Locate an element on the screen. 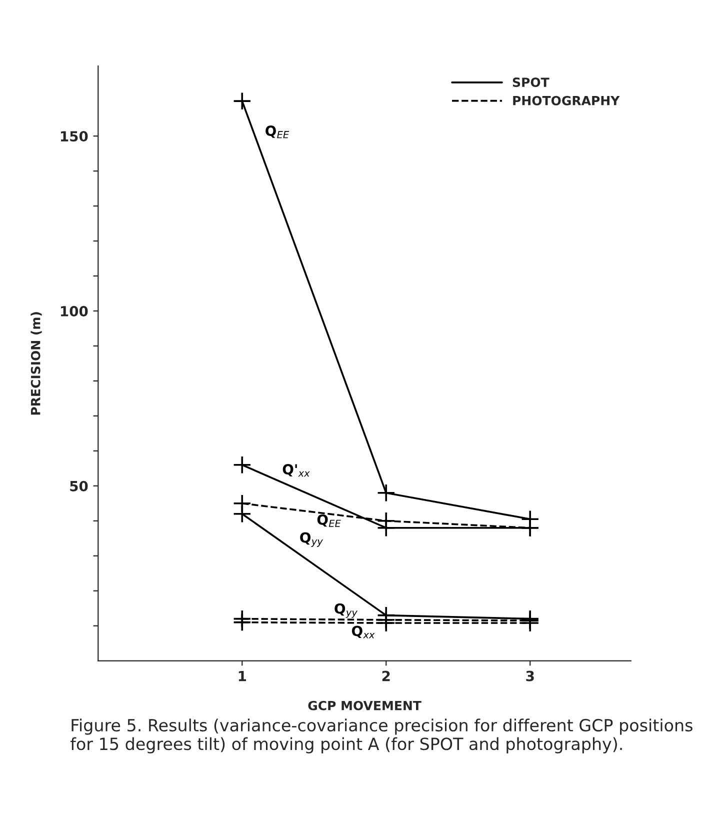 This screenshot has width=701, height=826. x-tick-label: 3 is located at coordinates (530, 676).